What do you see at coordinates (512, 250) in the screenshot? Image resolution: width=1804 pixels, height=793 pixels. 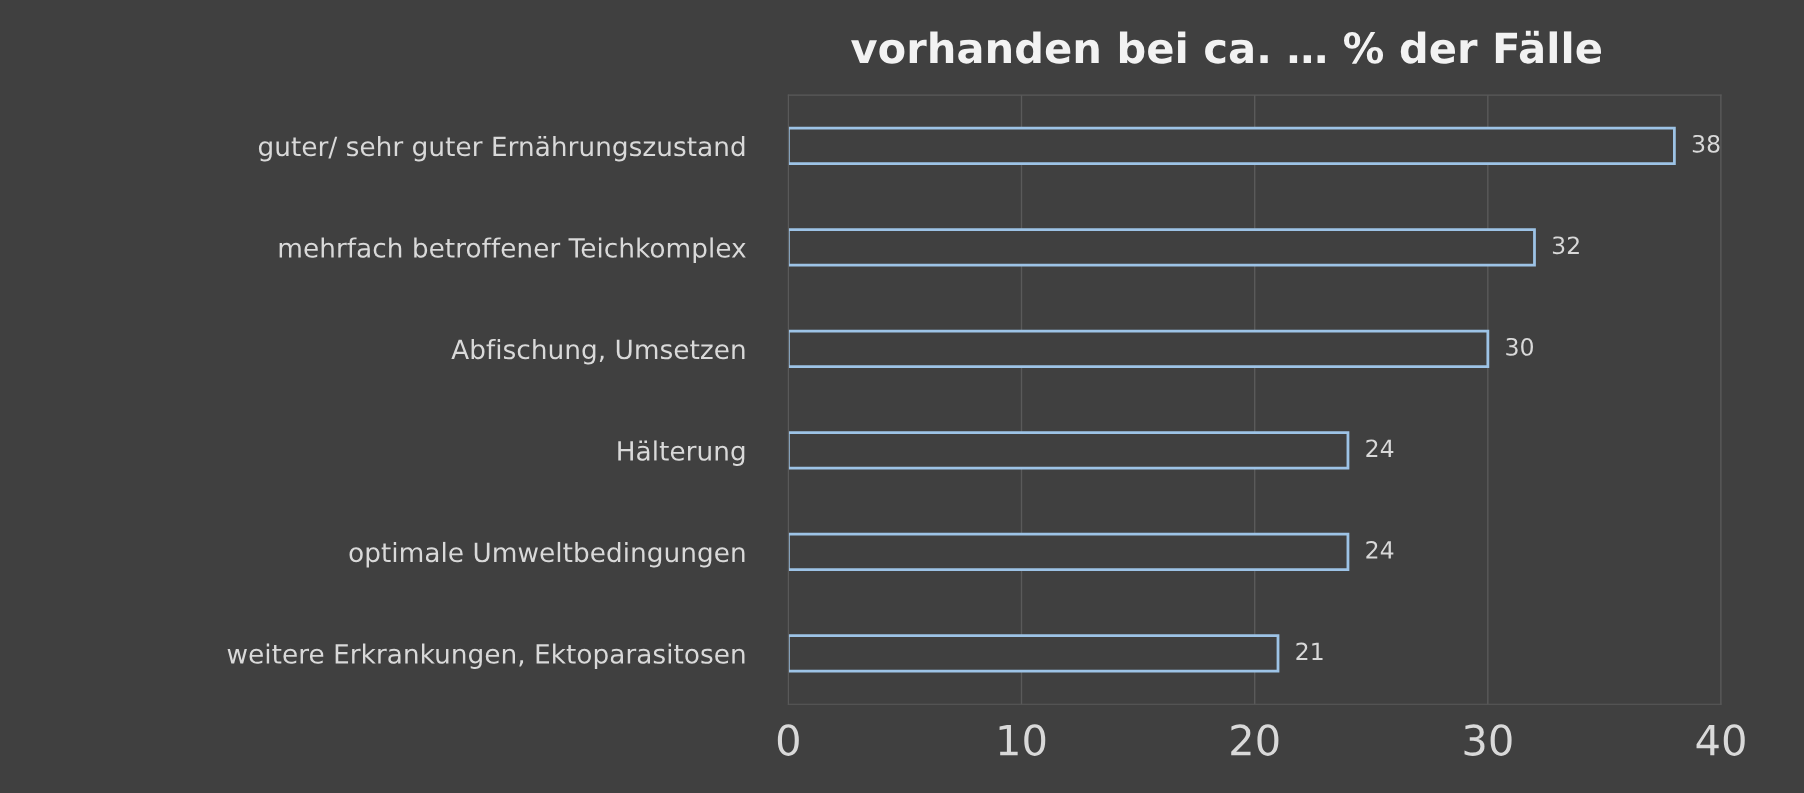 I see `y-tick-label: mehrfach betroffener Teichkomplex` at bounding box center [512, 250].